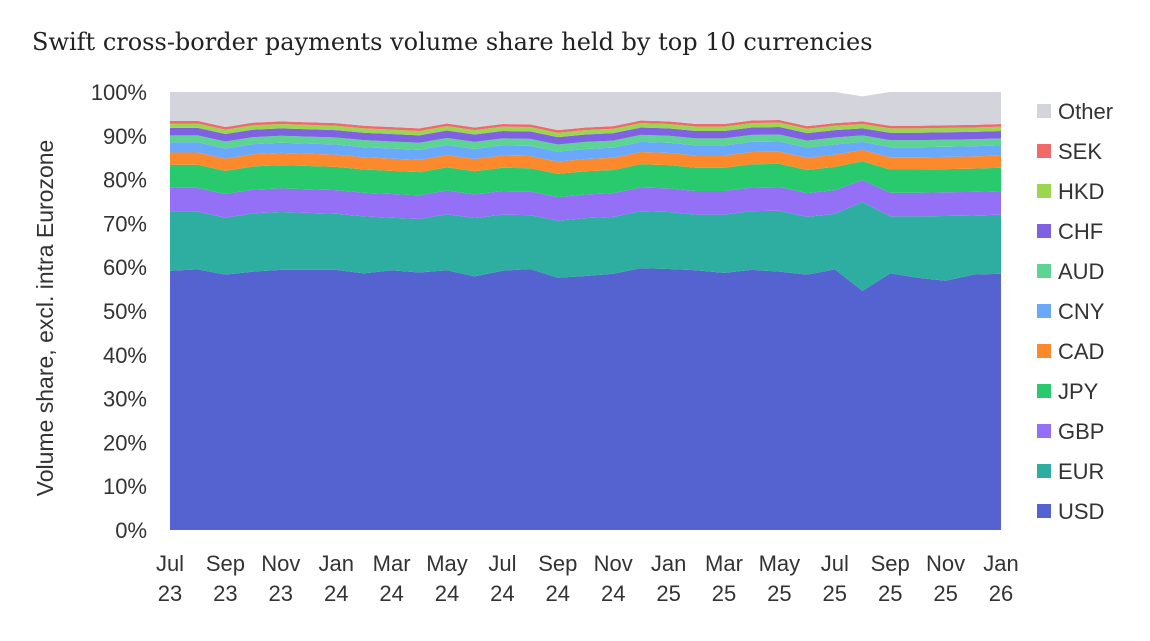 This screenshot has height=641, width=1150. What do you see at coordinates (1001, 593) in the screenshot?
I see `x-tick-label-year: 26` at bounding box center [1001, 593].